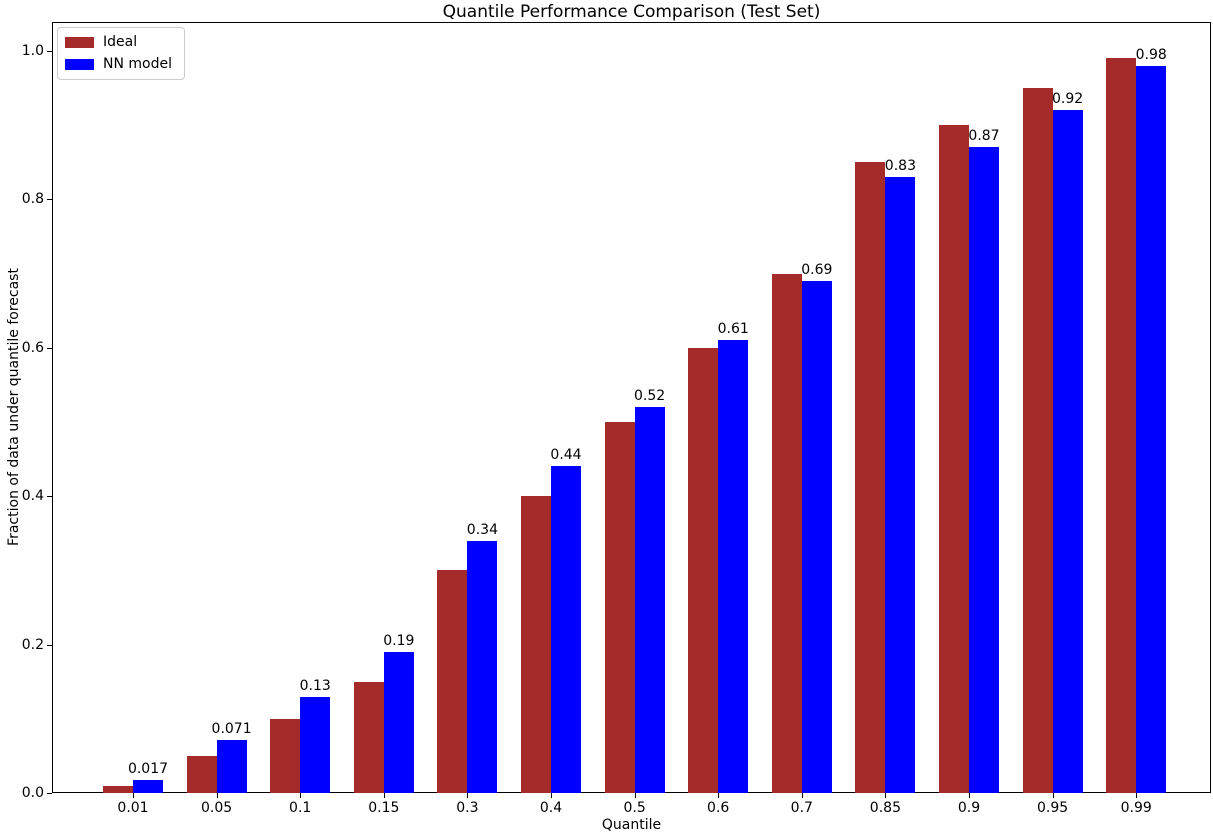 This screenshot has width=1213, height=835. I want to click on legend-swatch-ideal, so click(79, 42).